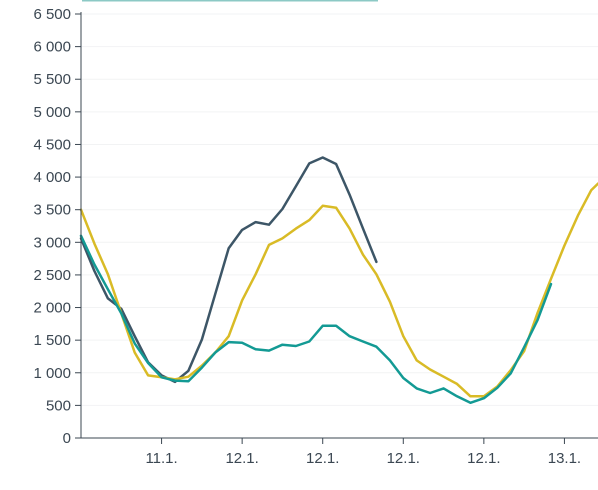  I want to click on y-tick-label-8: 4 000, so click(52, 177).